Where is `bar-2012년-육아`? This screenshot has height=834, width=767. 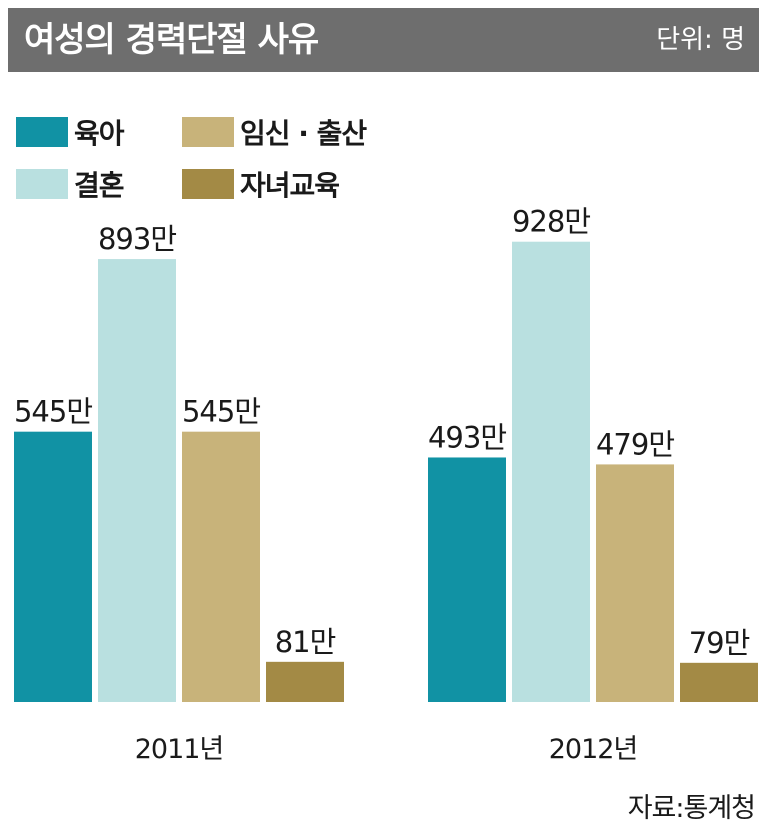 bar-2012년-육아 is located at coordinates (467, 579).